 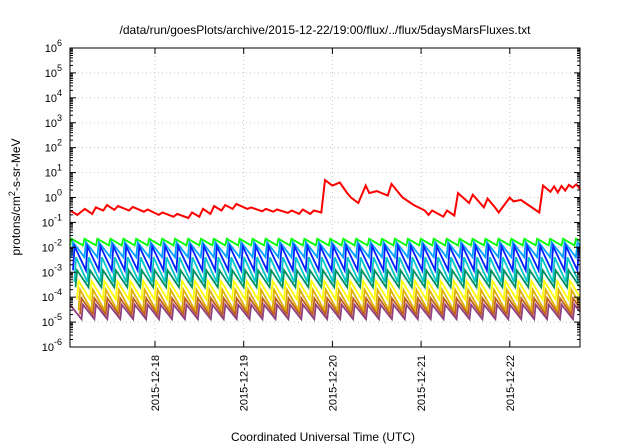 I want to click on x-tick-label: 2015-12-19, so click(x=245, y=383).